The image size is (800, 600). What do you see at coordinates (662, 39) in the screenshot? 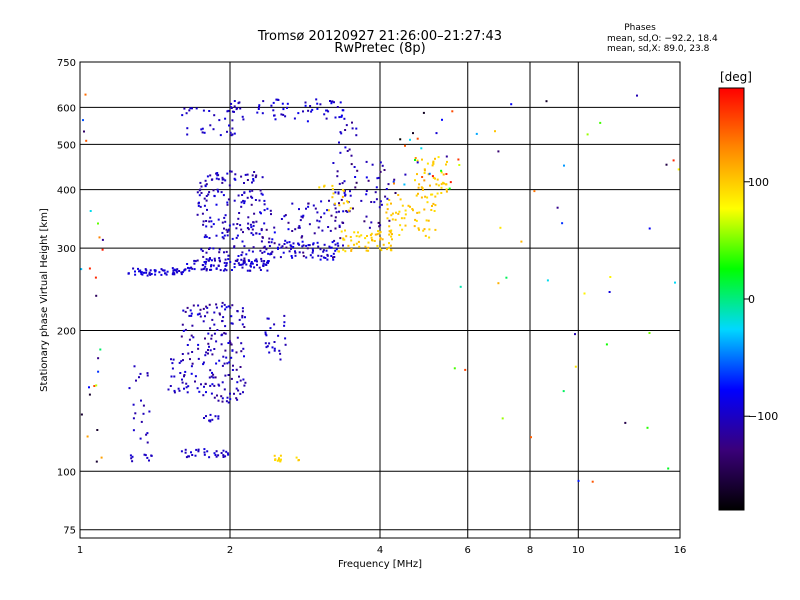
I see `phase-stats-o: mean, sd,O: −92.2, 18.4` at bounding box center [662, 39].